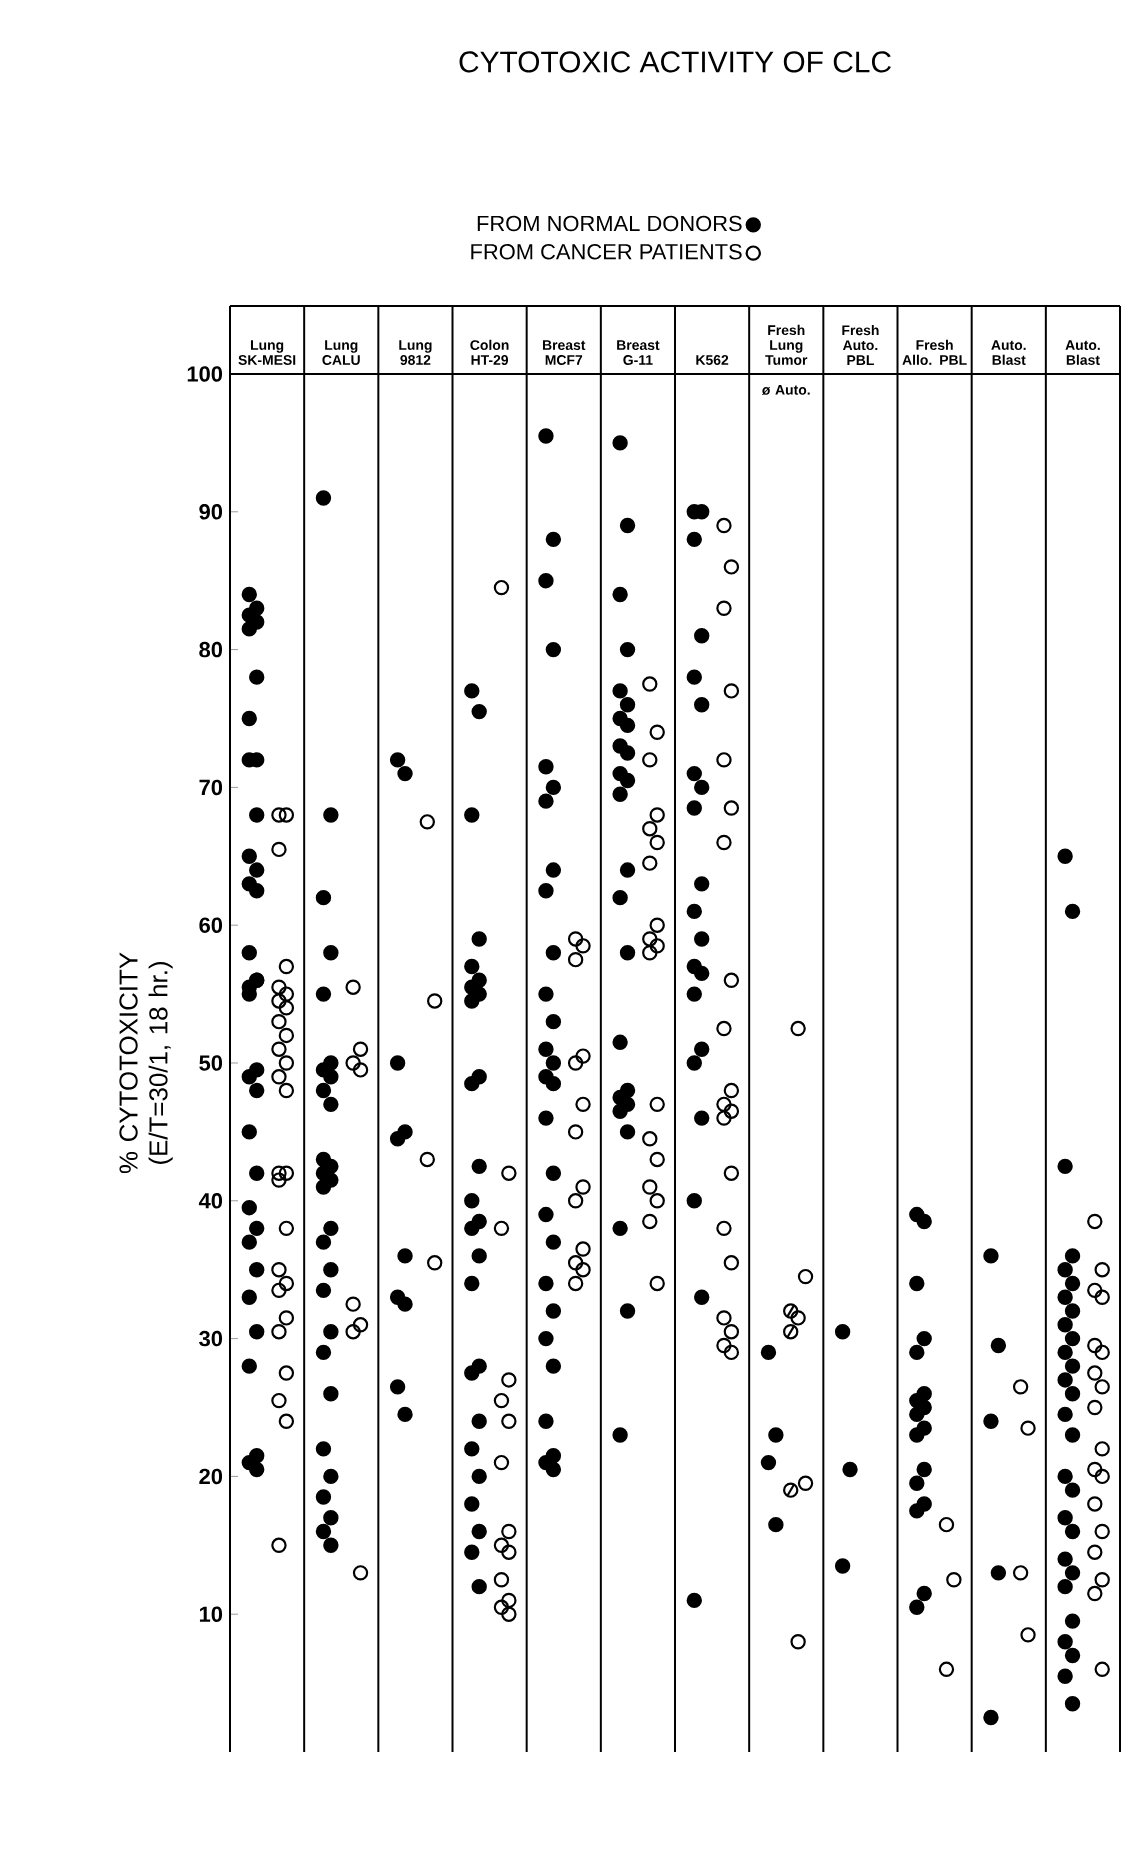  Describe the element at coordinates (211, 787) in the screenshot. I see `y-tick-label: 70` at that location.